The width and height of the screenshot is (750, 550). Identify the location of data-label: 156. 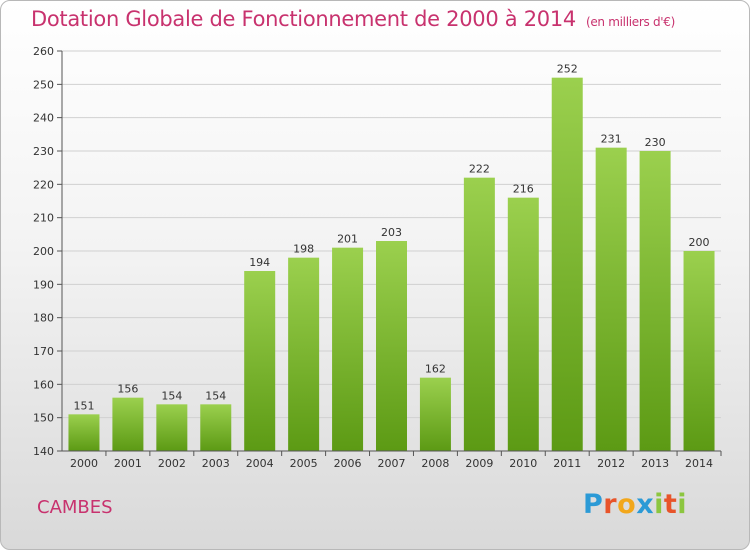
(127, 389).